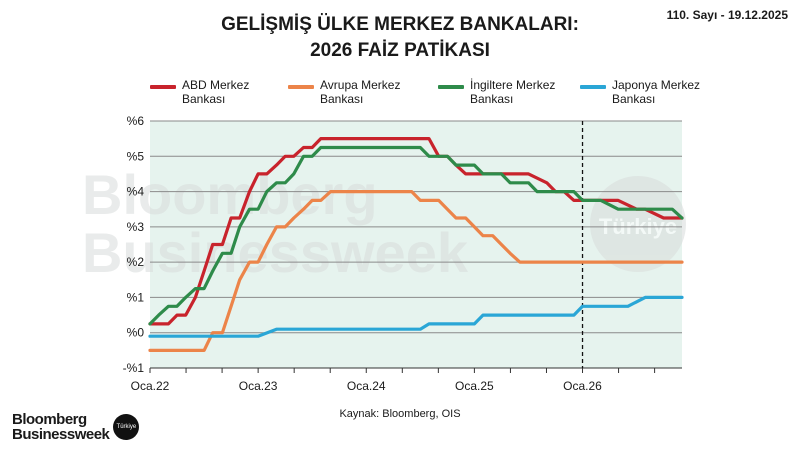 The width and height of the screenshot is (800, 450). Describe the element at coordinates (366, 386) in the screenshot. I see `x-tick-label: Oca.24` at that location.